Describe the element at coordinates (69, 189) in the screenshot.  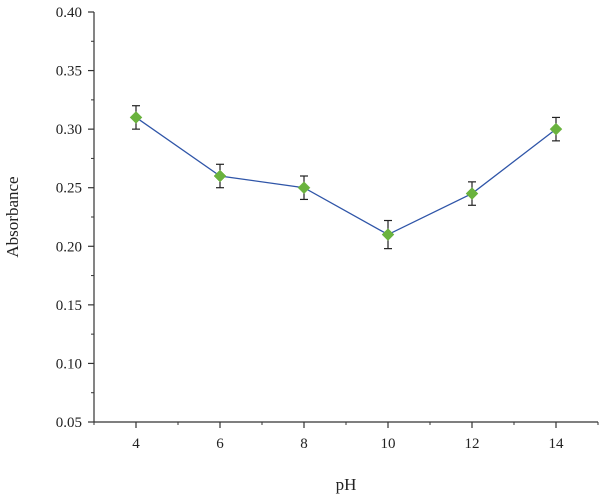
I see `y-tick-label: 0.25` at that location.